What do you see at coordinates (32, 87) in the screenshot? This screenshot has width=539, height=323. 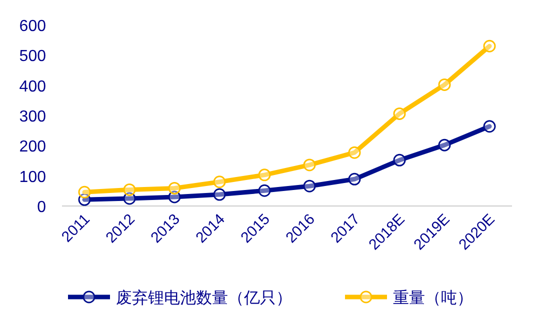 I see `y-tick-label: 400` at bounding box center [32, 87].